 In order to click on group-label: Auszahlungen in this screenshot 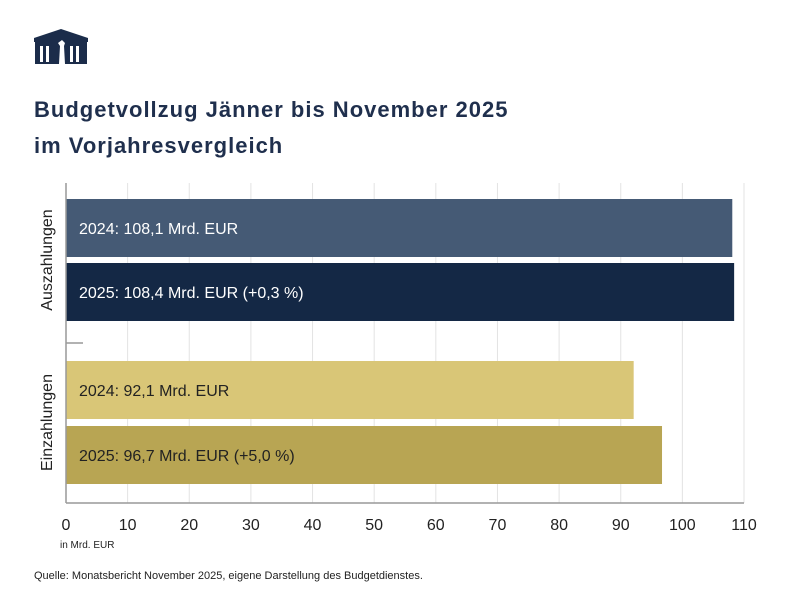, I will do `click(47, 259)`.